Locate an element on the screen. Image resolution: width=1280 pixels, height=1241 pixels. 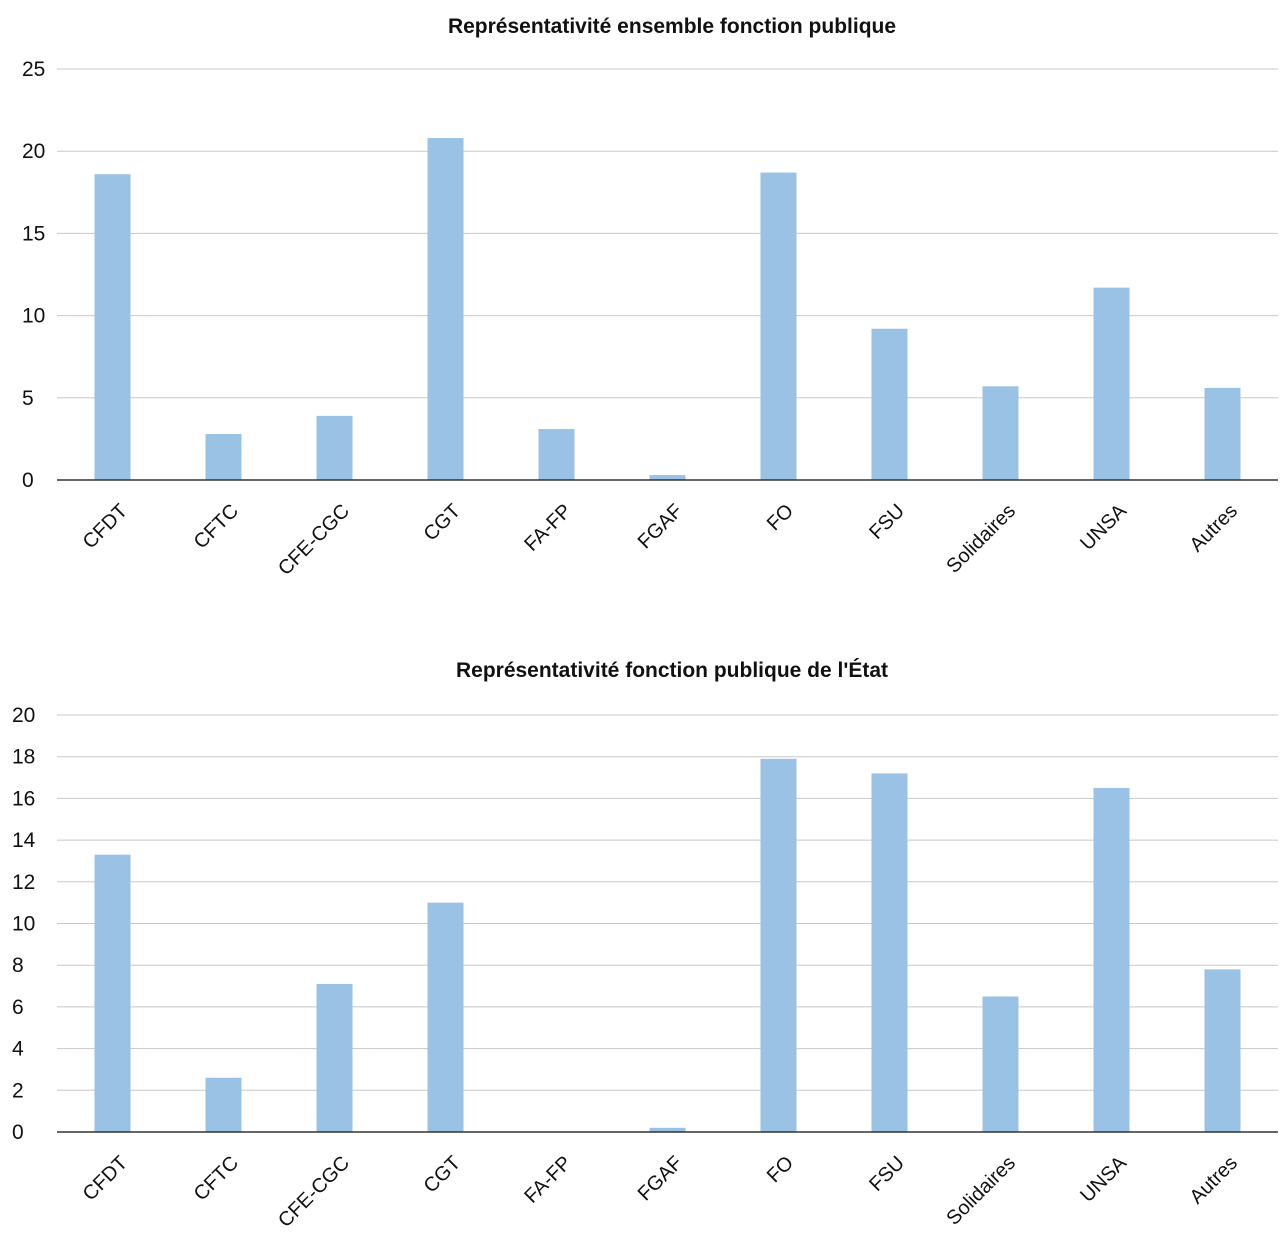
y-tick-label: 25 is located at coordinates (33, 69).